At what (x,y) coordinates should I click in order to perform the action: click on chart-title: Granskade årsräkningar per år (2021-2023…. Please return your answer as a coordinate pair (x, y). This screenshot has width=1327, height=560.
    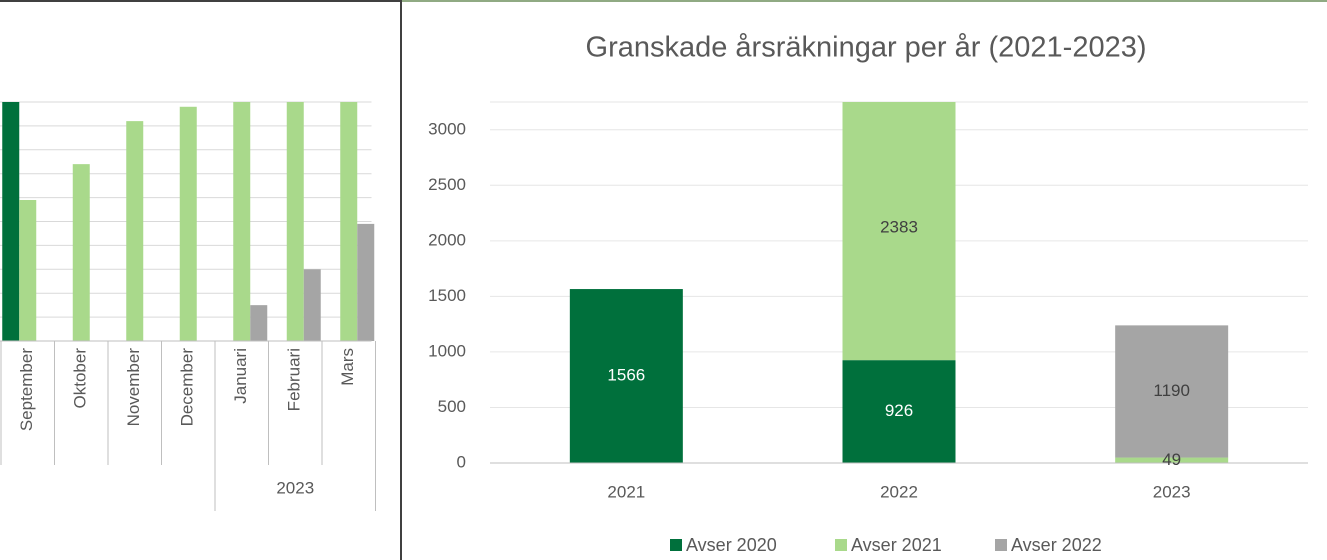
    Looking at the image, I should click on (866, 48).